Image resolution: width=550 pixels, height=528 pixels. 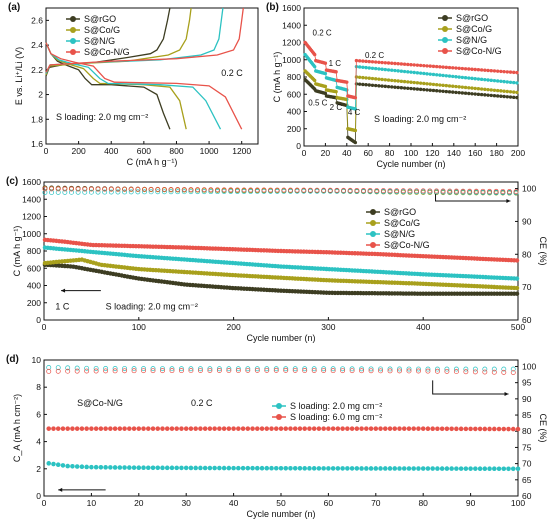 I want to click on y-axis-label: E vs. Li⁺/Li (V), so click(x=19, y=76).